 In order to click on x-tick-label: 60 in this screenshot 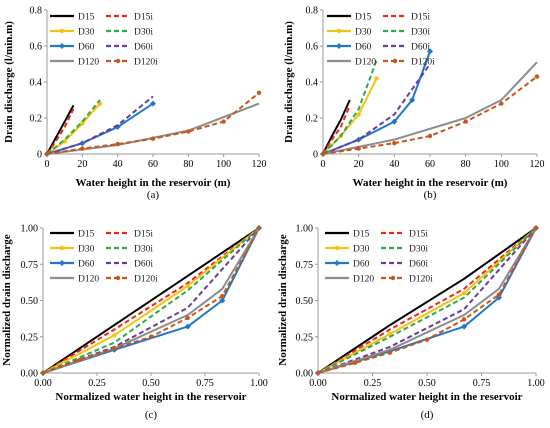, I will do `click(430, 164)`.